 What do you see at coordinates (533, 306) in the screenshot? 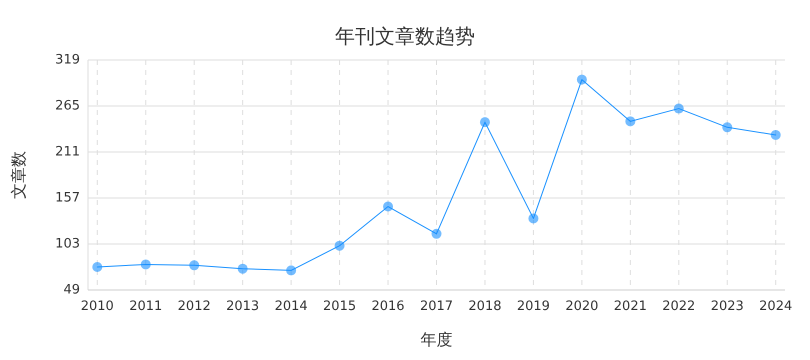
I see `x-tick-label: 2019` at bounding box center [533, 306].